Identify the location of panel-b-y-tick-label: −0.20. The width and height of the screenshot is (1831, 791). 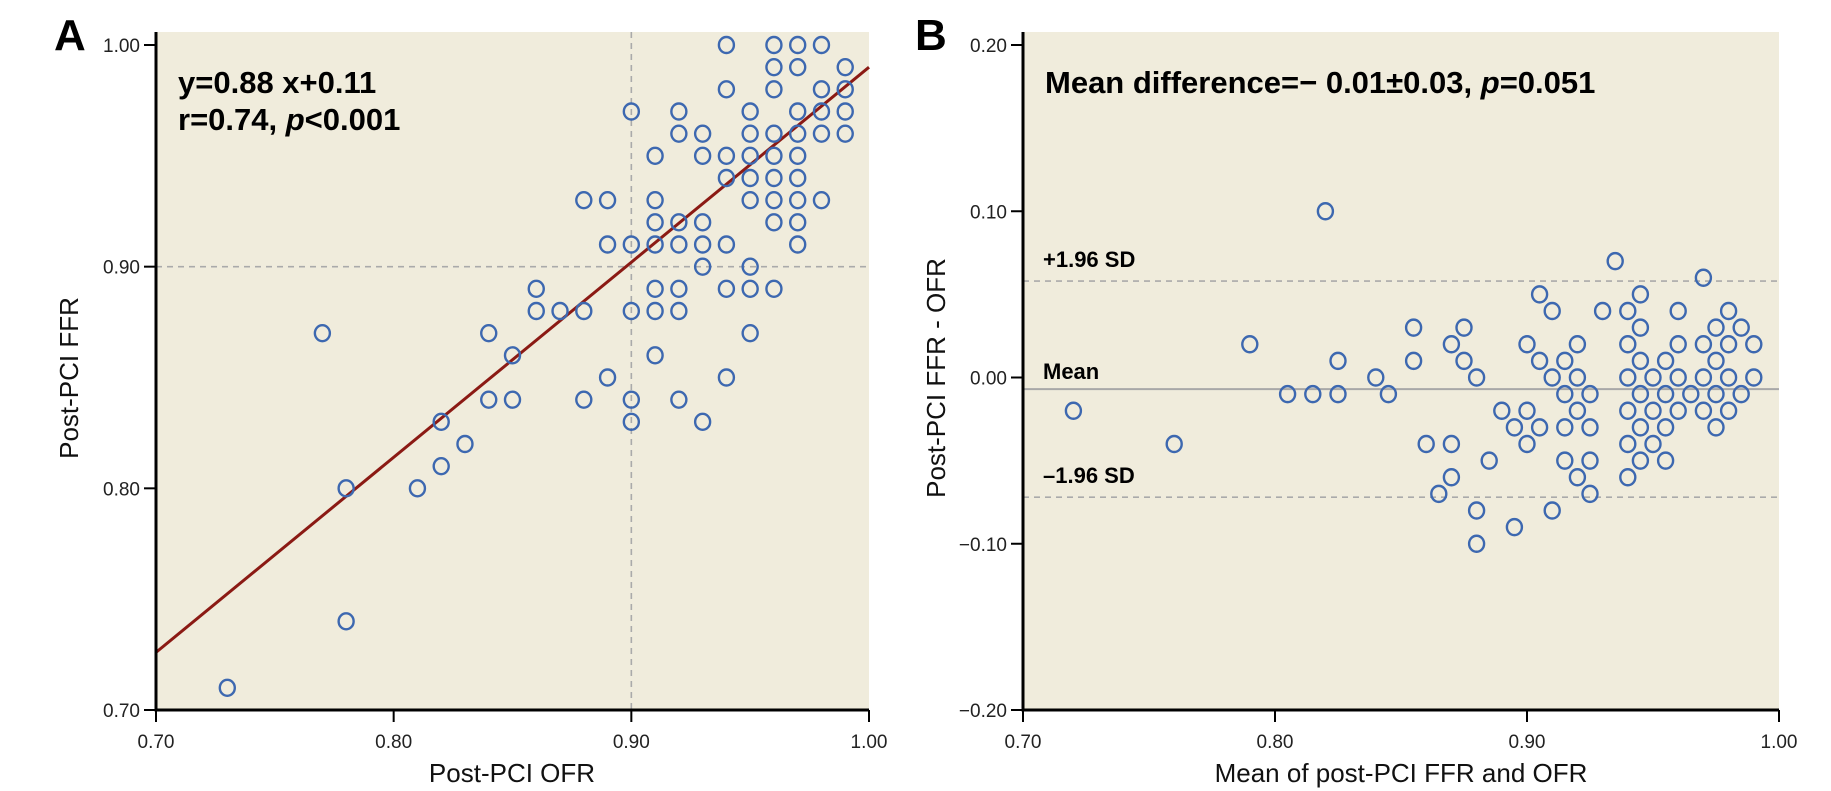
(983, 711).